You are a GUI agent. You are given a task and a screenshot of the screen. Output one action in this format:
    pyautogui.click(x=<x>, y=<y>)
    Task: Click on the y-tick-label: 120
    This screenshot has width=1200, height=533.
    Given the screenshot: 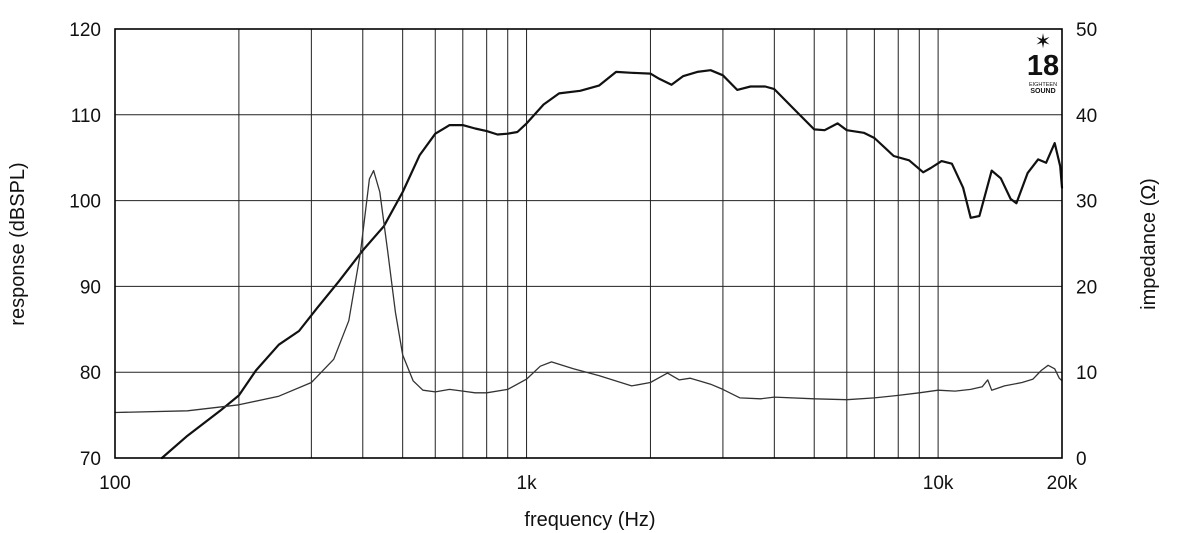 What is the action you would take?
    pyautogui.click(x=85, y=30)
    